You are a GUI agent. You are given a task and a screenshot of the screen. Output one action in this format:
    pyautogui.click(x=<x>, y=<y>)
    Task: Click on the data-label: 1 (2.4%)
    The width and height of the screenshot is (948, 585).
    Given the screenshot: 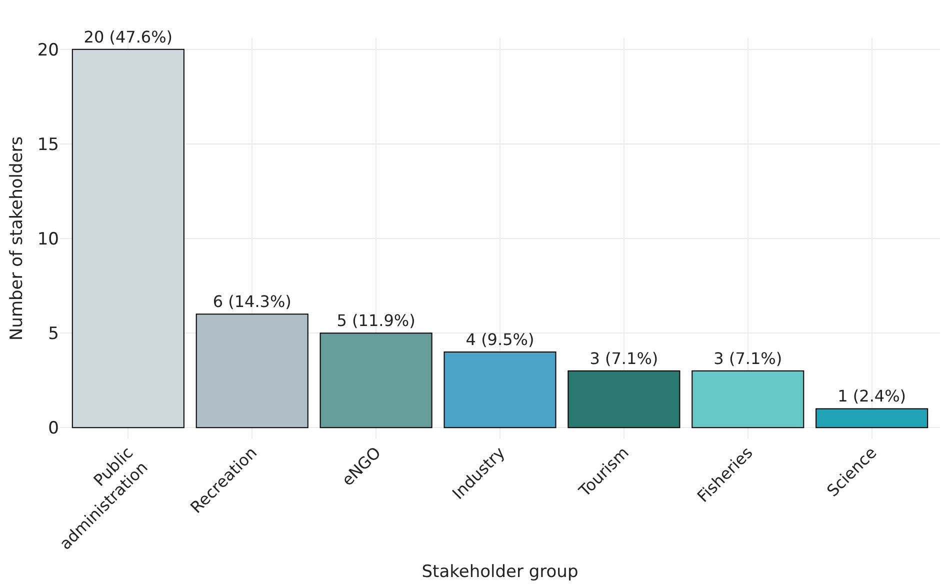 What is the action you would take?
    pyautogui.click(x=872, y=396)
    